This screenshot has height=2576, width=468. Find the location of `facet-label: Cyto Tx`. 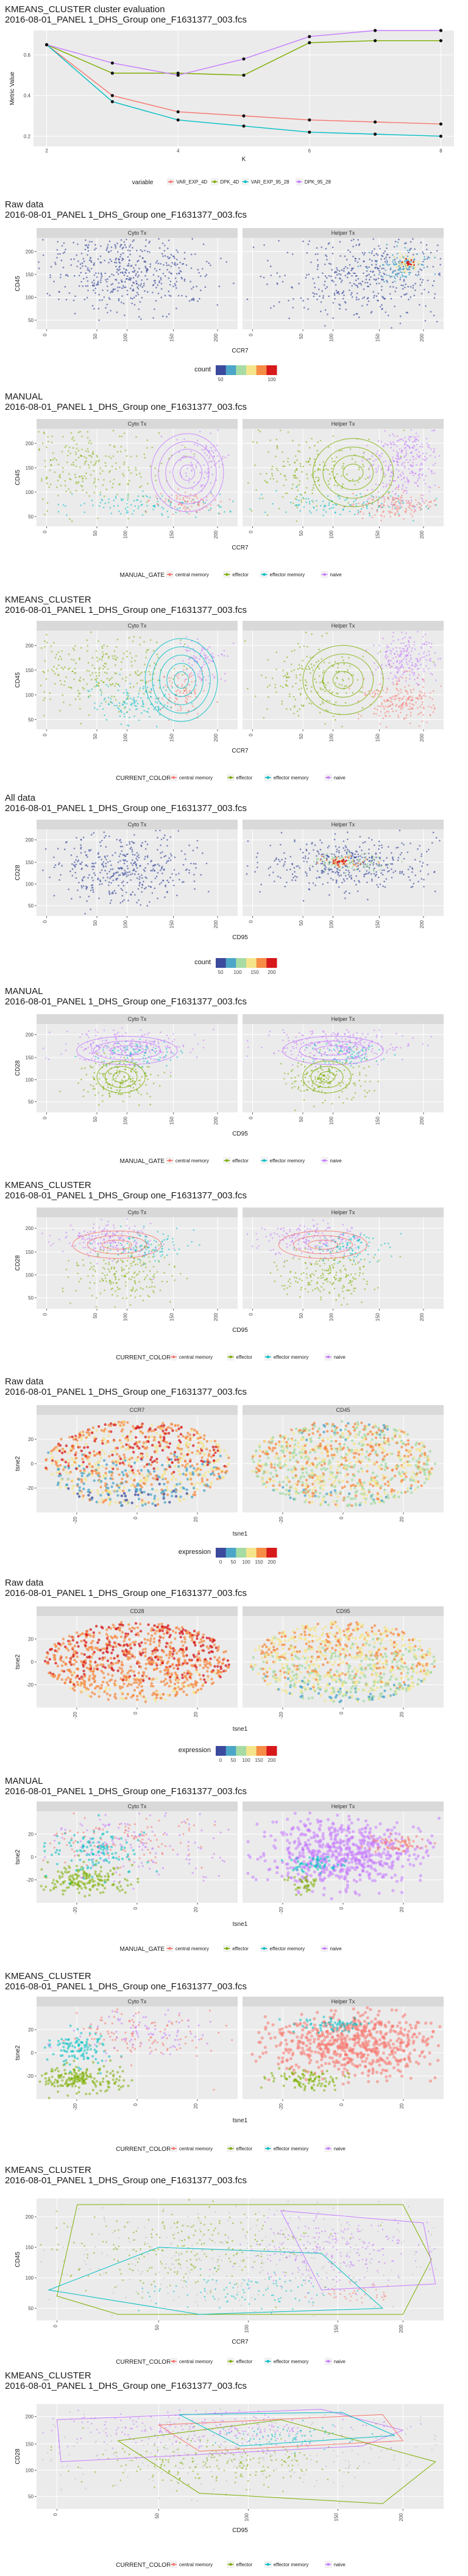

facet-label: Cyto Tx is located at coordinates (137, 626).